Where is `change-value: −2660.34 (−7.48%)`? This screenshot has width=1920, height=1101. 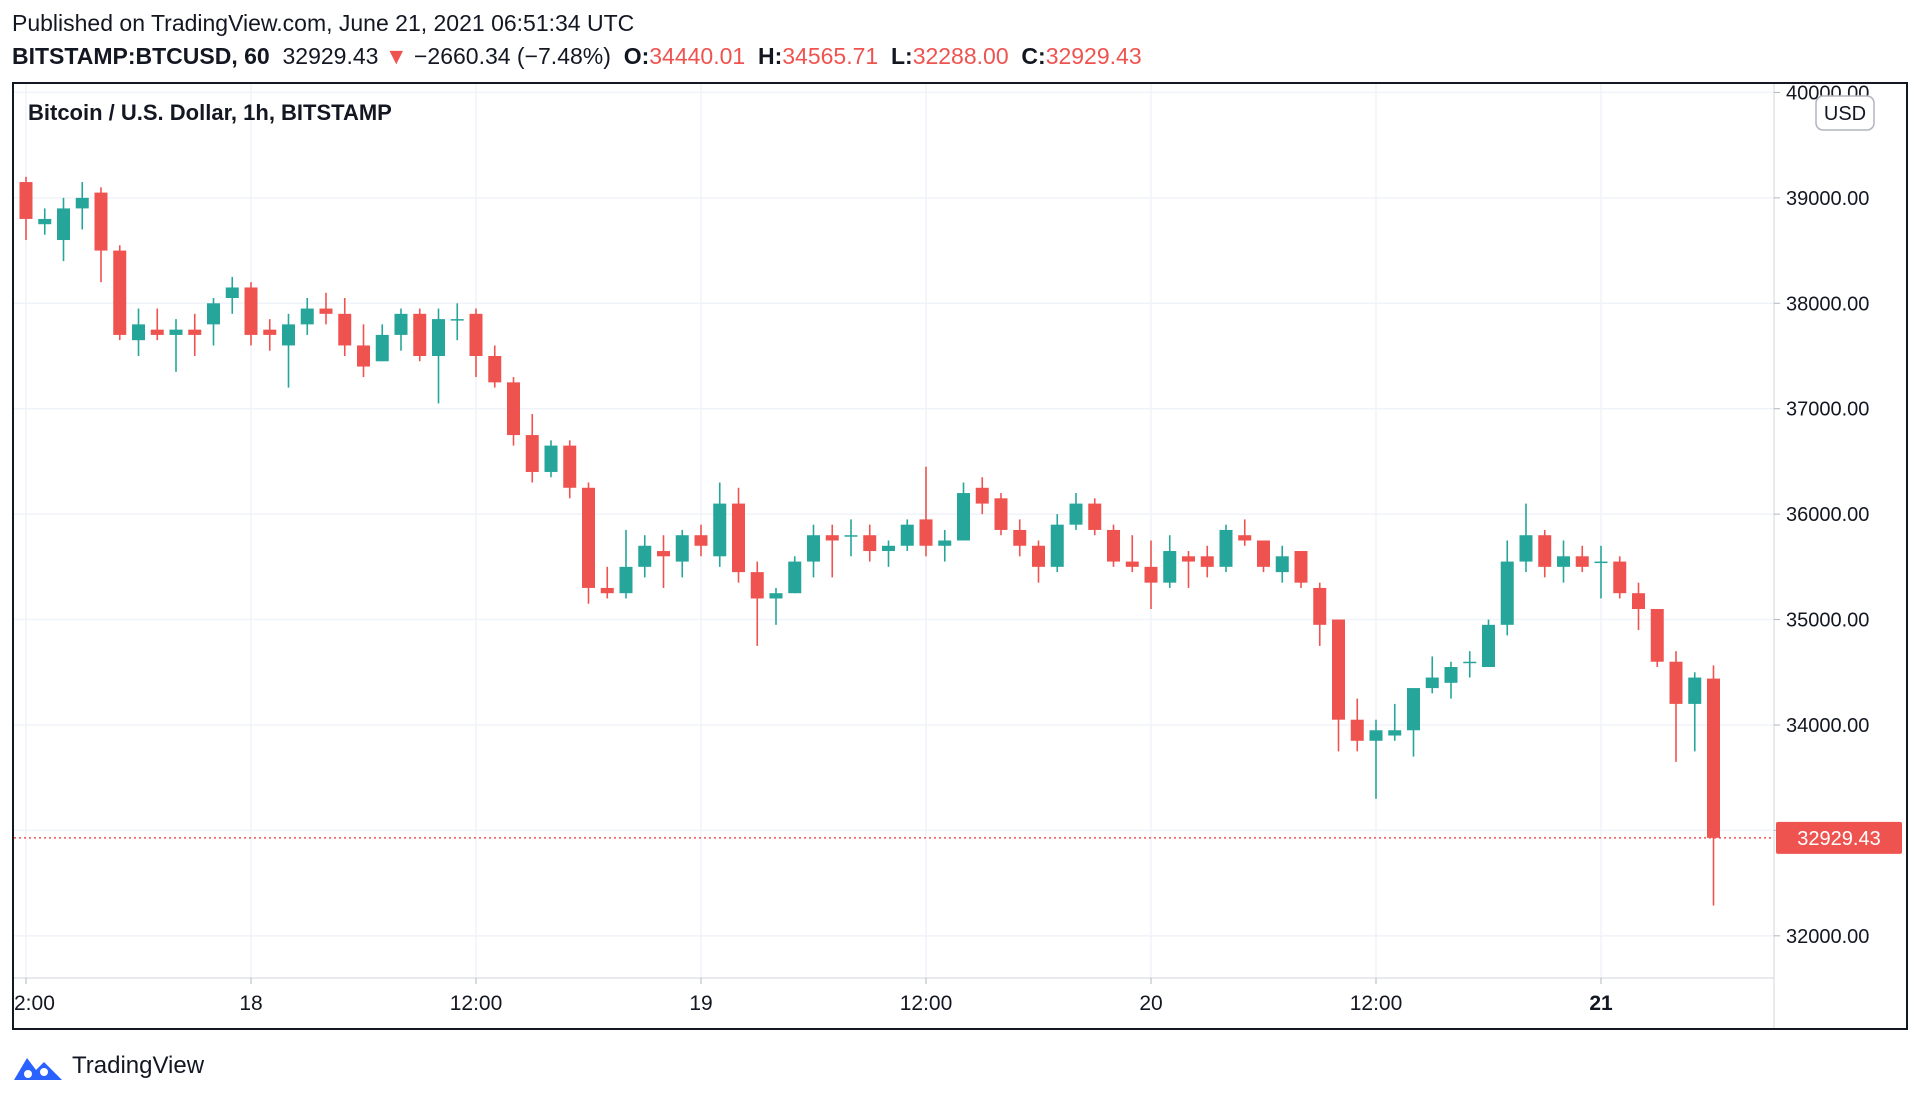 change-value: −2660.34 (−7.48%) is located at coordinates (512, 56).